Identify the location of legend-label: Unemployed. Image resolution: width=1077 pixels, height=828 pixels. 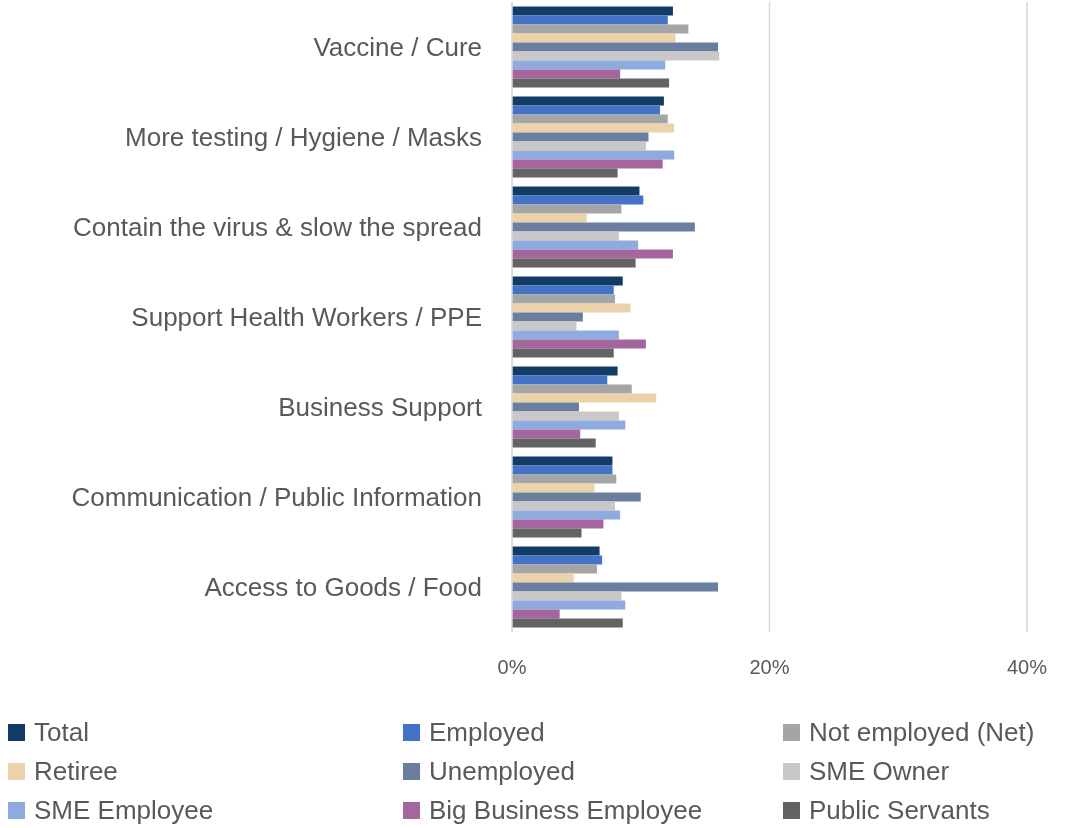
(502, 771).